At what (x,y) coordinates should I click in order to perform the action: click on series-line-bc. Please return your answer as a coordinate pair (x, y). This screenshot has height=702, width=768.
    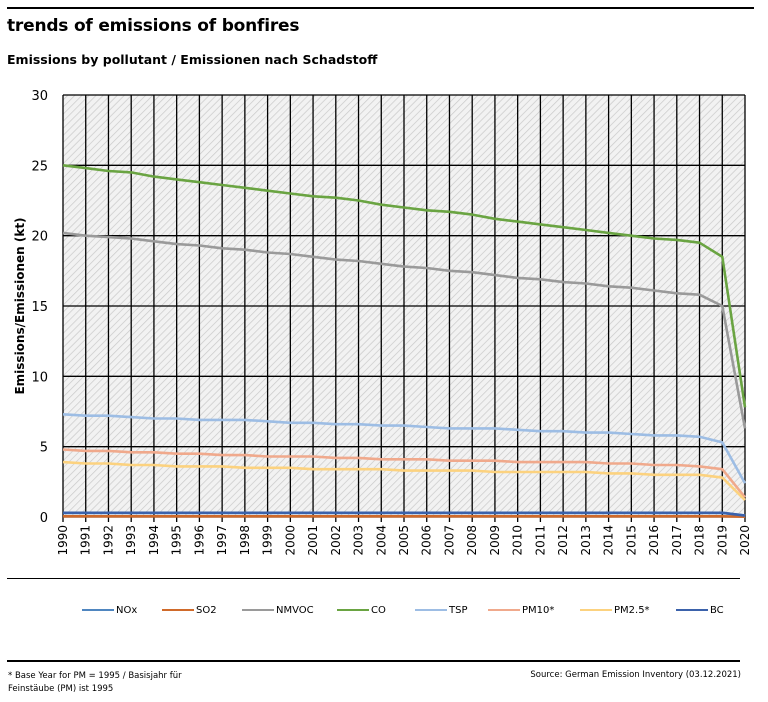
    Looking at the image, I should click on (404, 514).